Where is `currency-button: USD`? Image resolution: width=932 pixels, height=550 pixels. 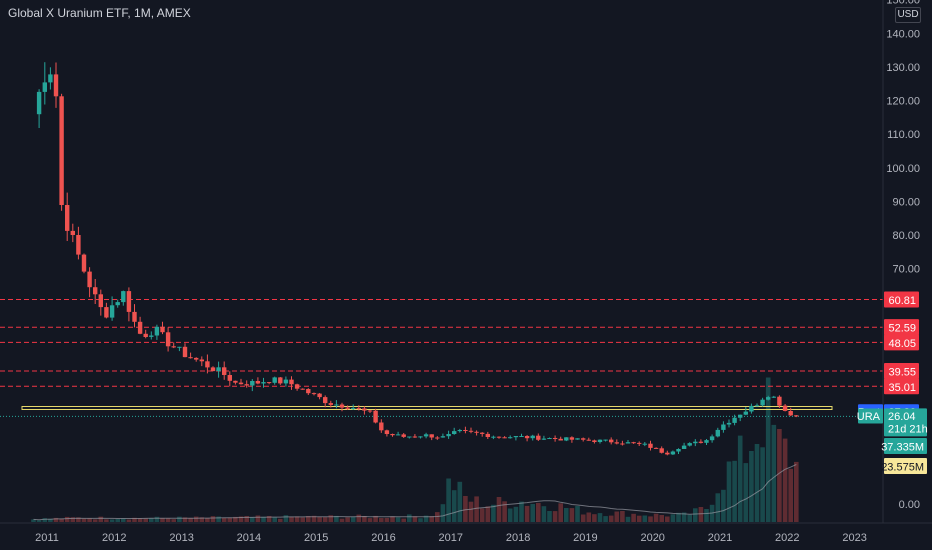 currency-button: USD is located at coordinates (908, 15).